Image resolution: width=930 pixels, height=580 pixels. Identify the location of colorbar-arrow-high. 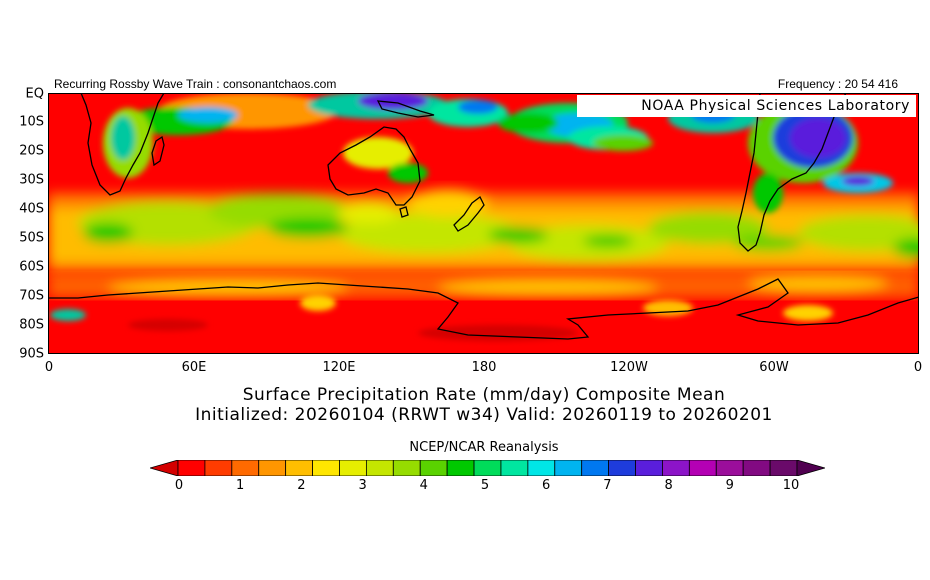
(811, 468).